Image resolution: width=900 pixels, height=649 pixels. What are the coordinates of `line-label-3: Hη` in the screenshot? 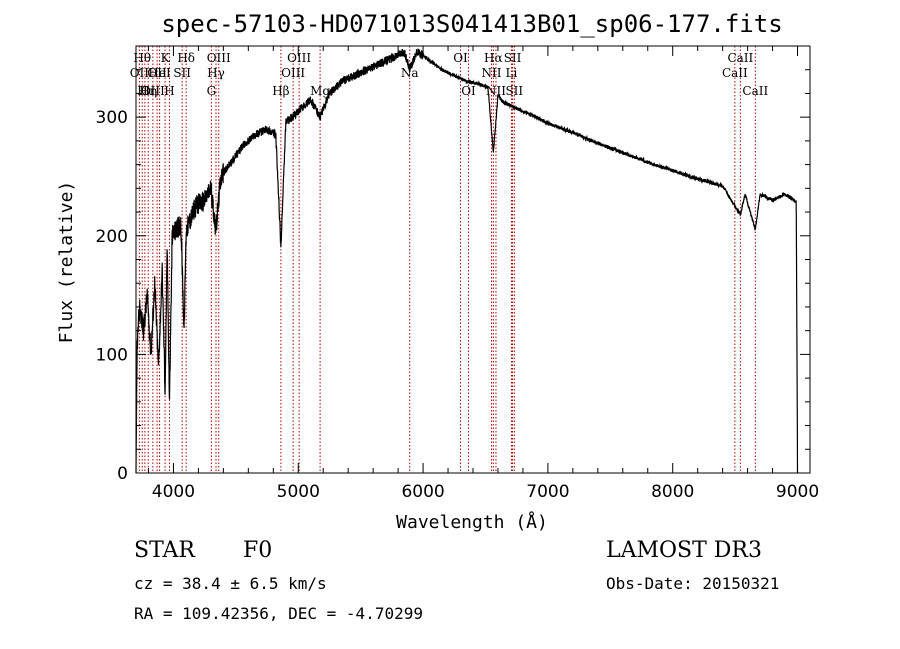 It's located at (148, 91).